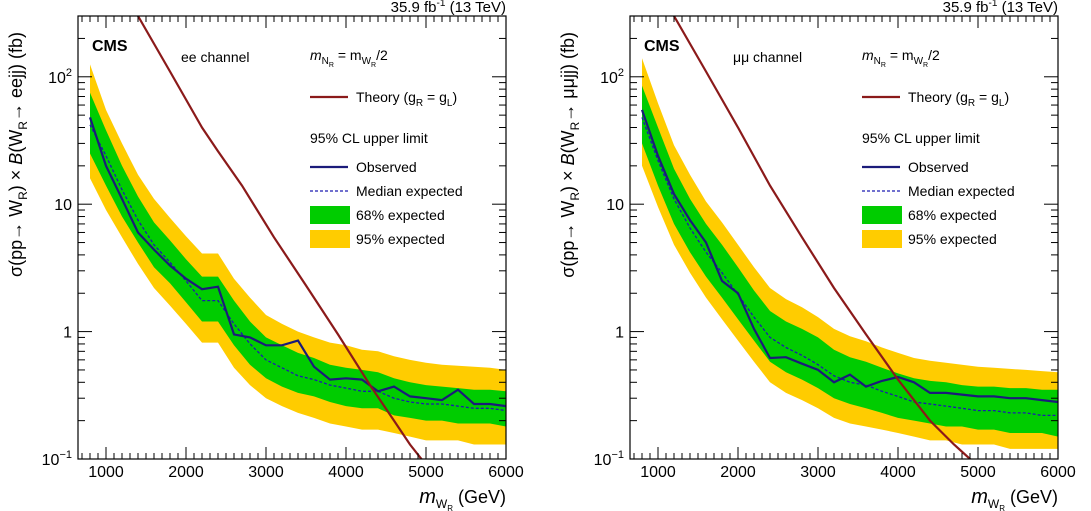 The image size is (1091, 511). I want to click on channel-label: ee channel, so click(215, 57).